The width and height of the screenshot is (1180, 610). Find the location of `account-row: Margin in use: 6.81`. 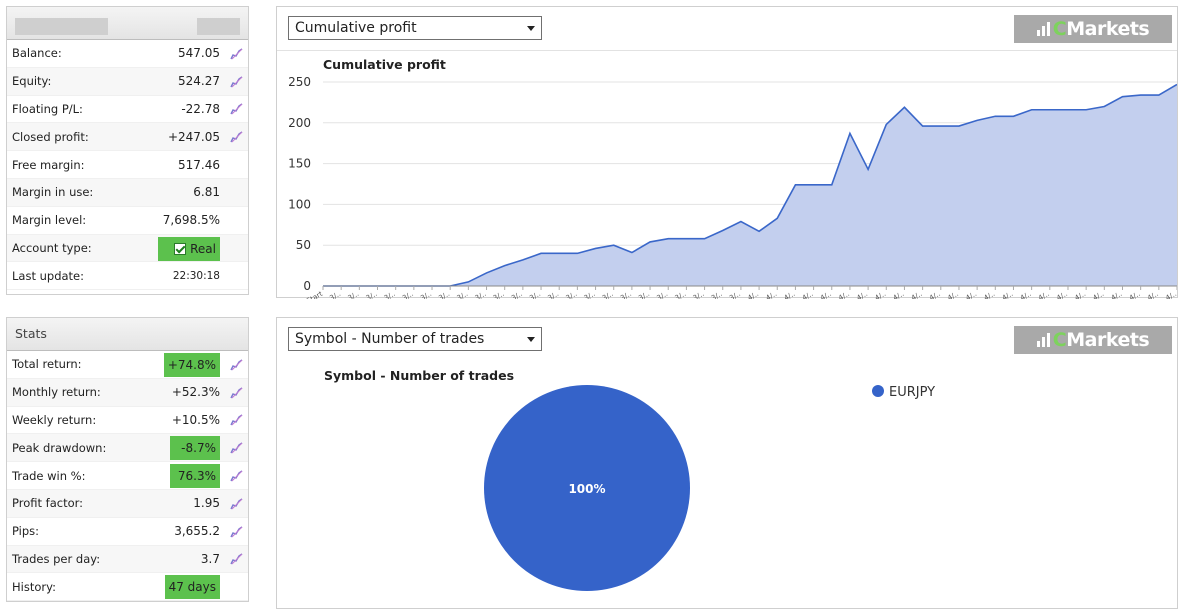

account-row: Margin in use: 6.81 is located at coordinates (127, 192).